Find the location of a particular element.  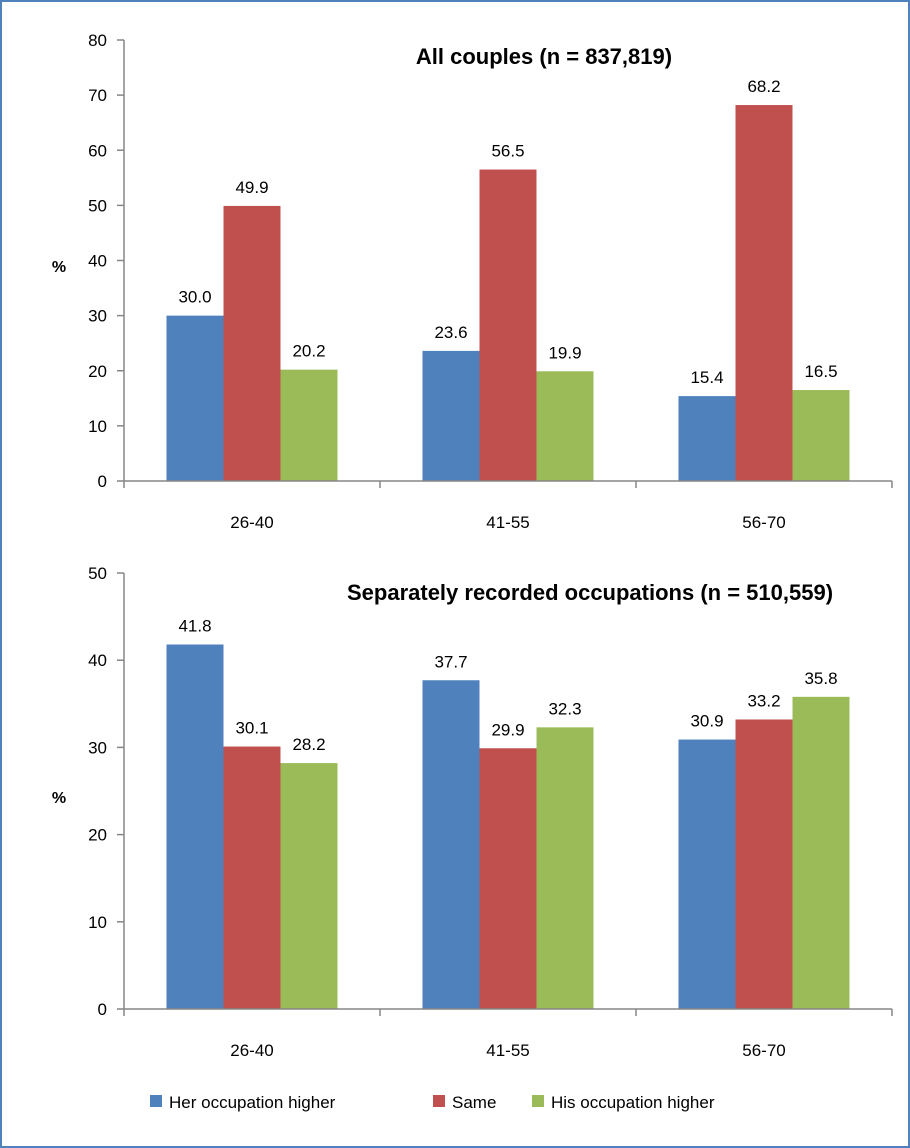

data-label: 16.5 is located at coordinates (820, 371).